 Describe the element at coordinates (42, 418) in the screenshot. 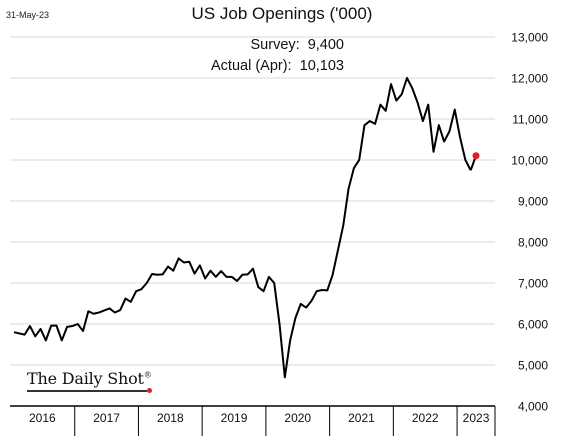

I see `x-tick-label: 2016` at that location.